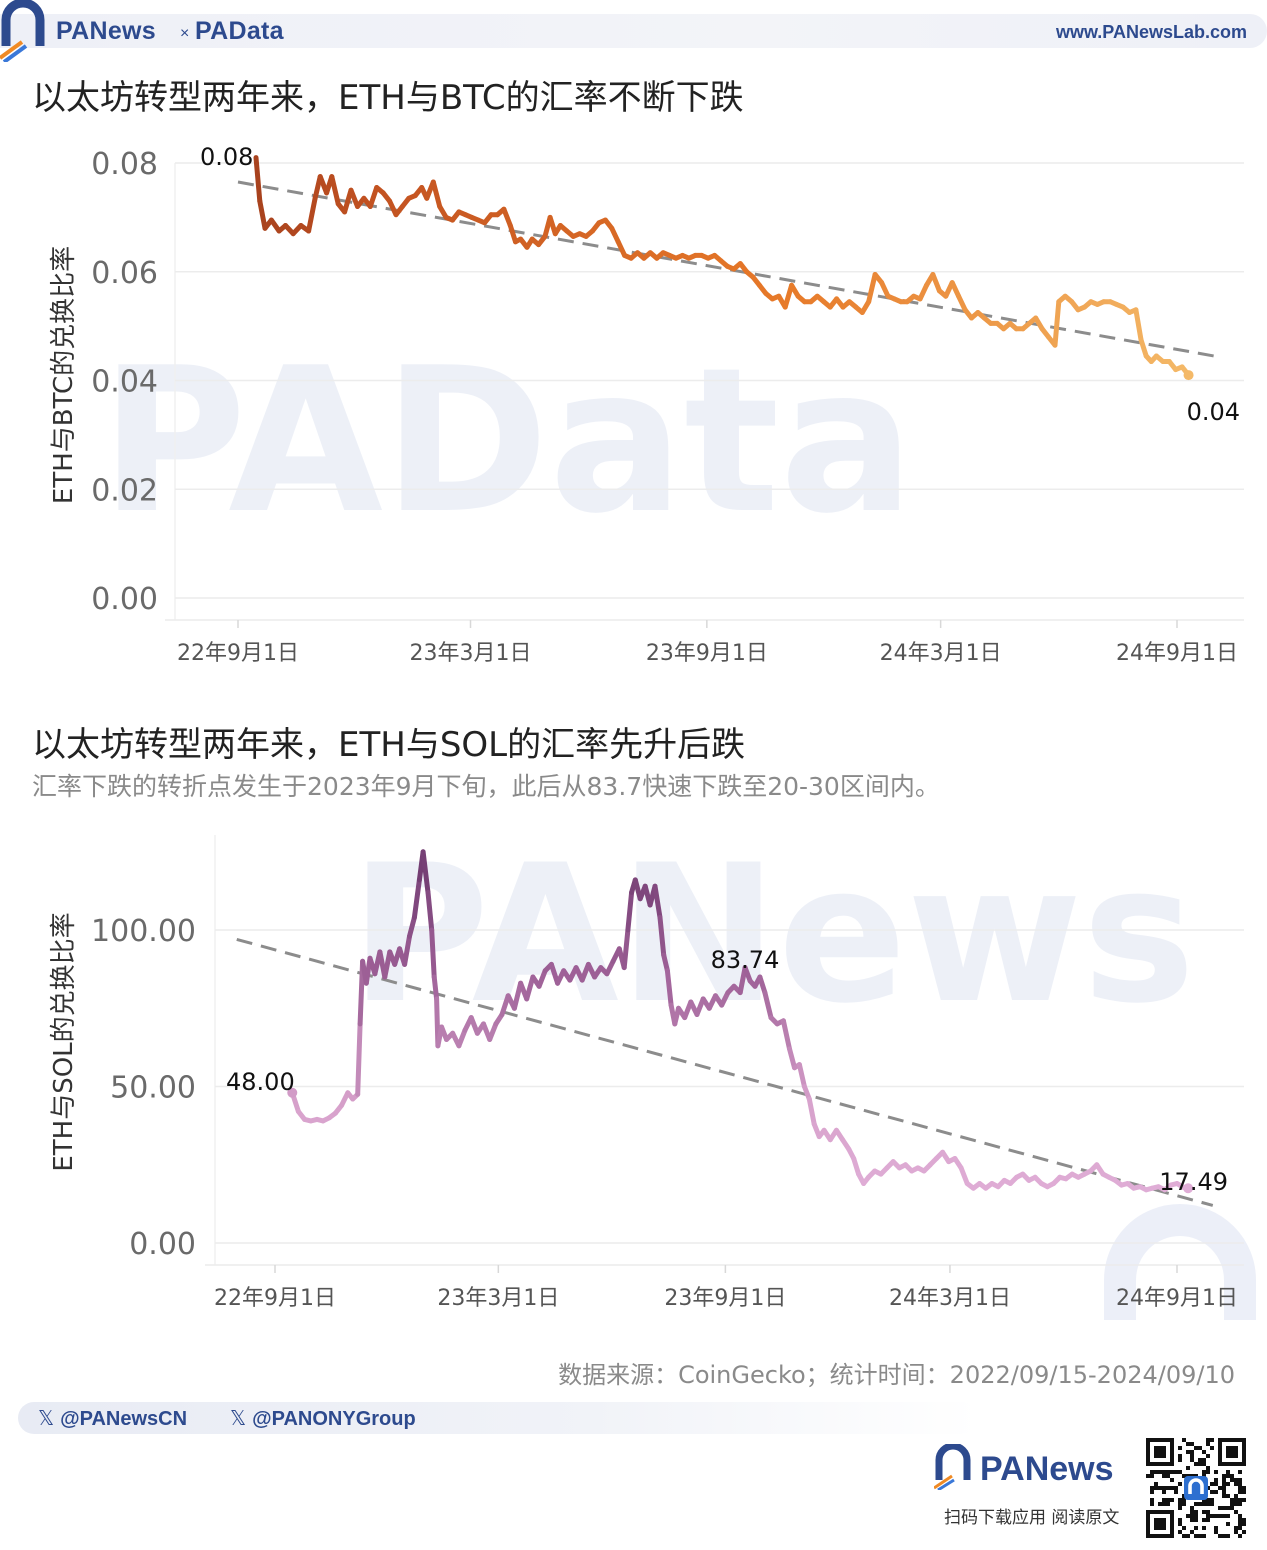 The image size is (1267, 1550). What do you see at coordinates (1047, 1469) in the screenshot?
I see `footer-brand: PANews` at bounding box center [1047, 1469].